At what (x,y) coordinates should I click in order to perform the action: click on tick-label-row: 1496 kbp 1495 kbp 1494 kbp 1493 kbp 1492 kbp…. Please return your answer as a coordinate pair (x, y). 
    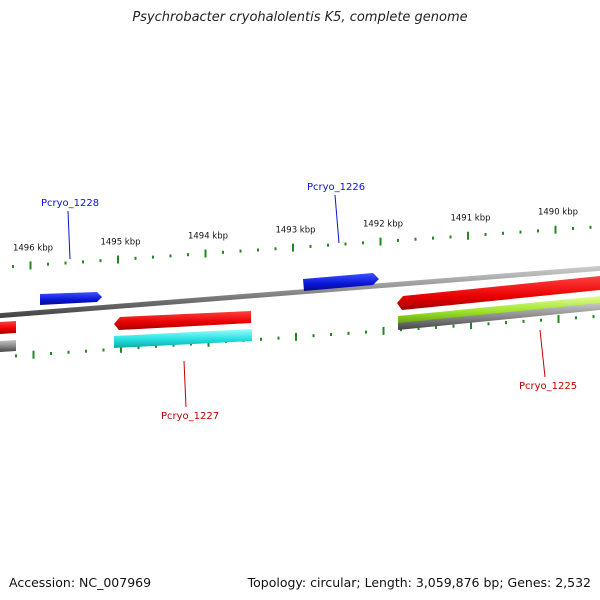
    Looking at the image, I should click on (295, 231).